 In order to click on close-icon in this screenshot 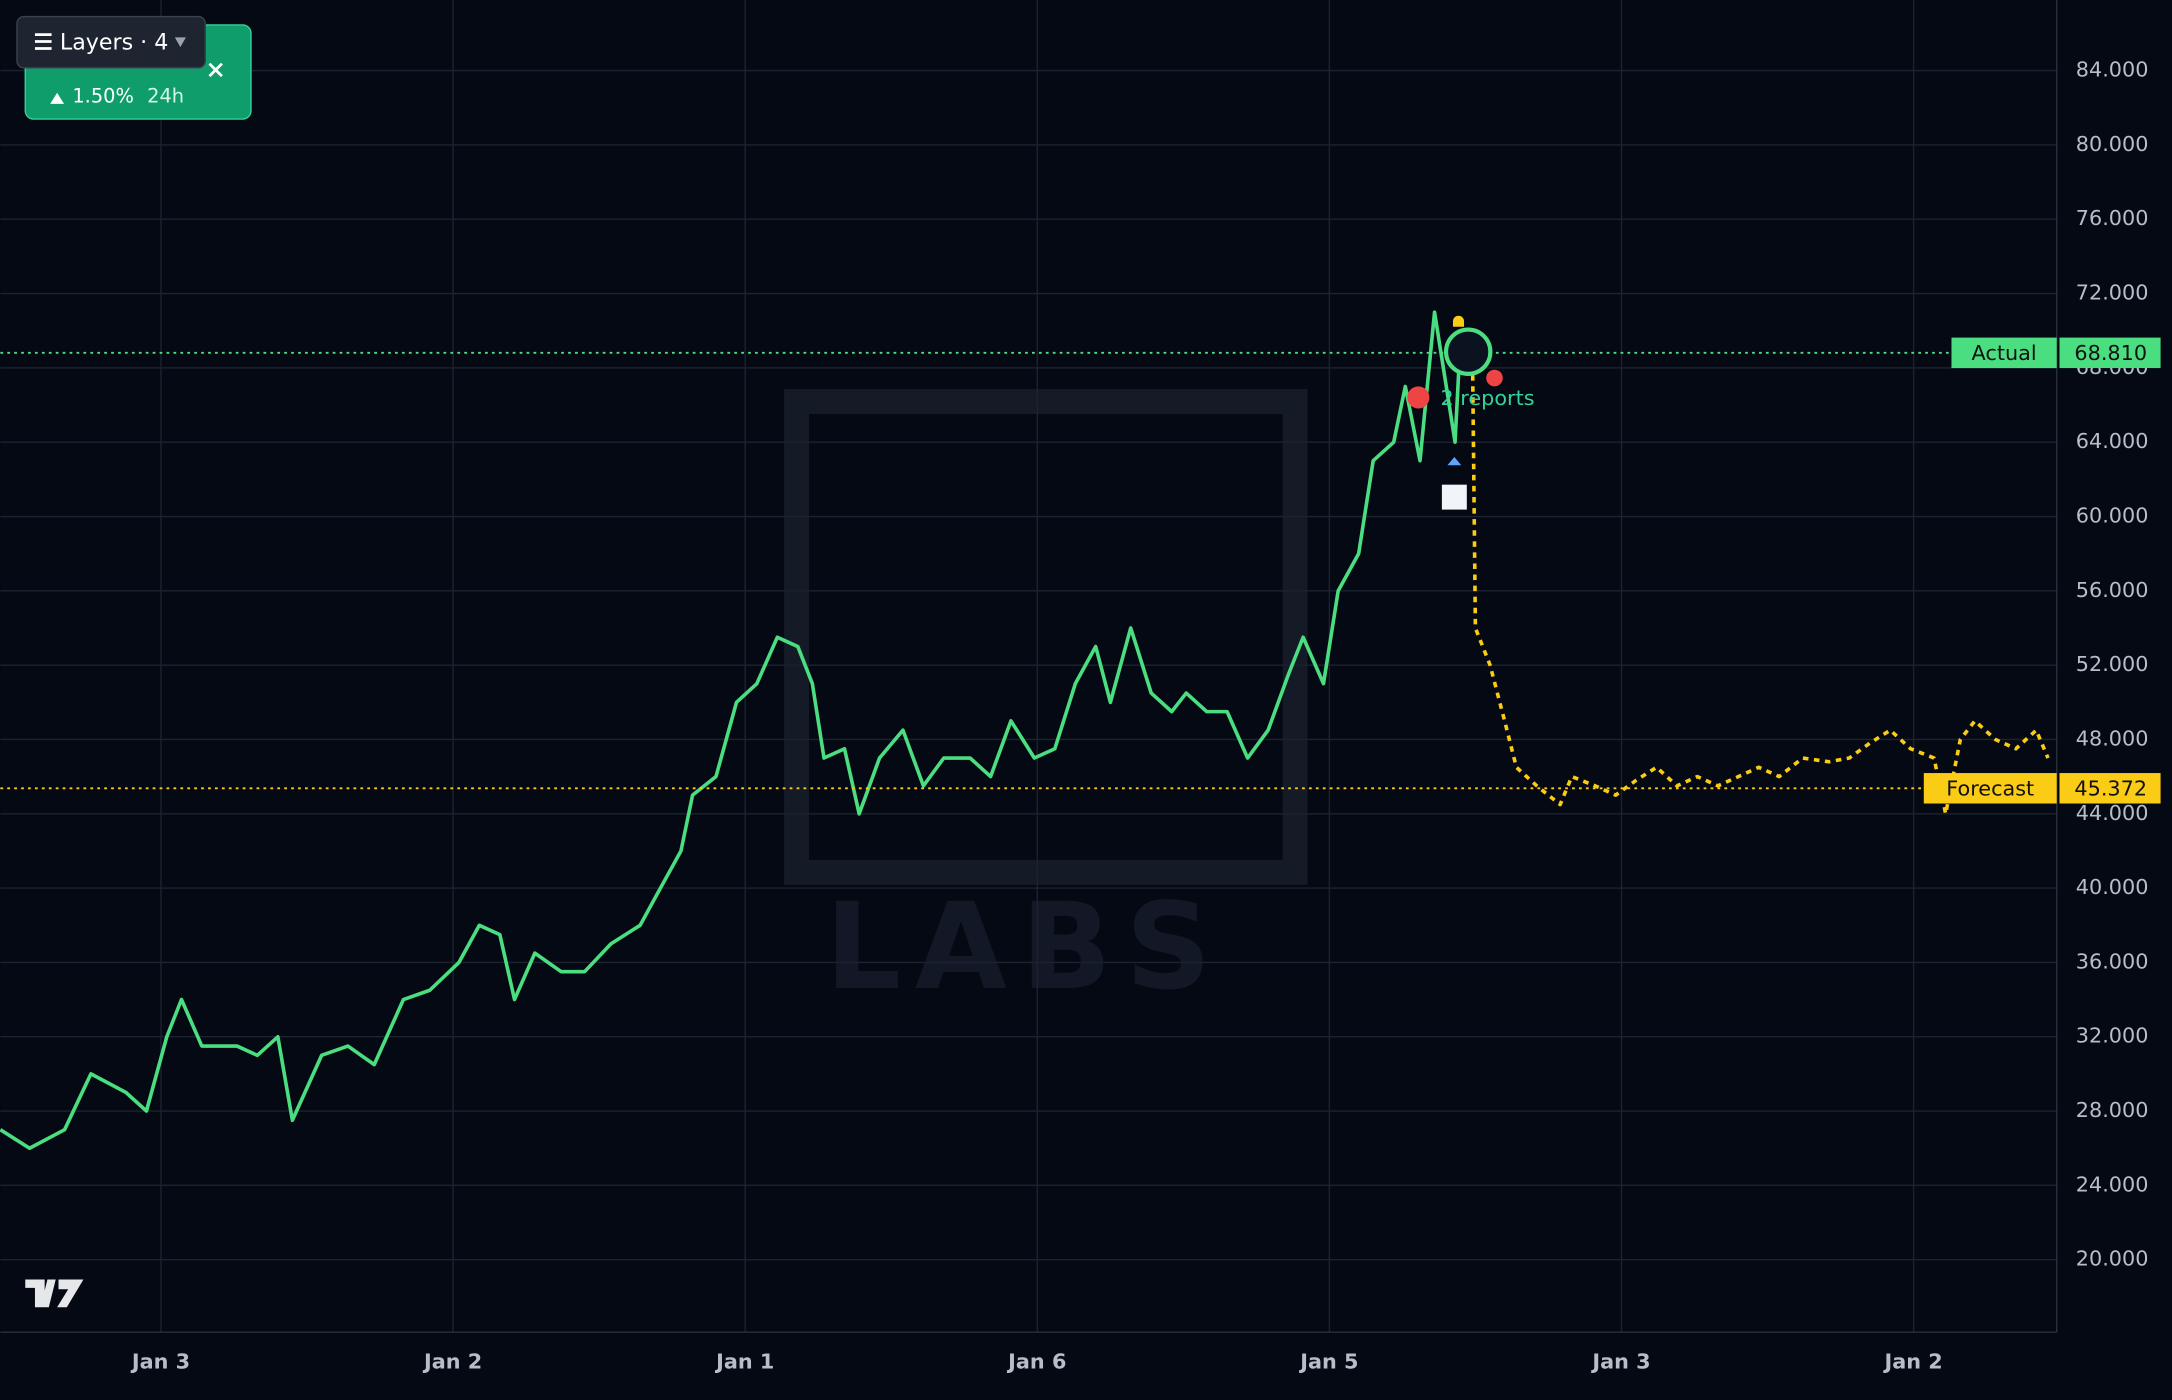, I will do `click(215, 70)`.